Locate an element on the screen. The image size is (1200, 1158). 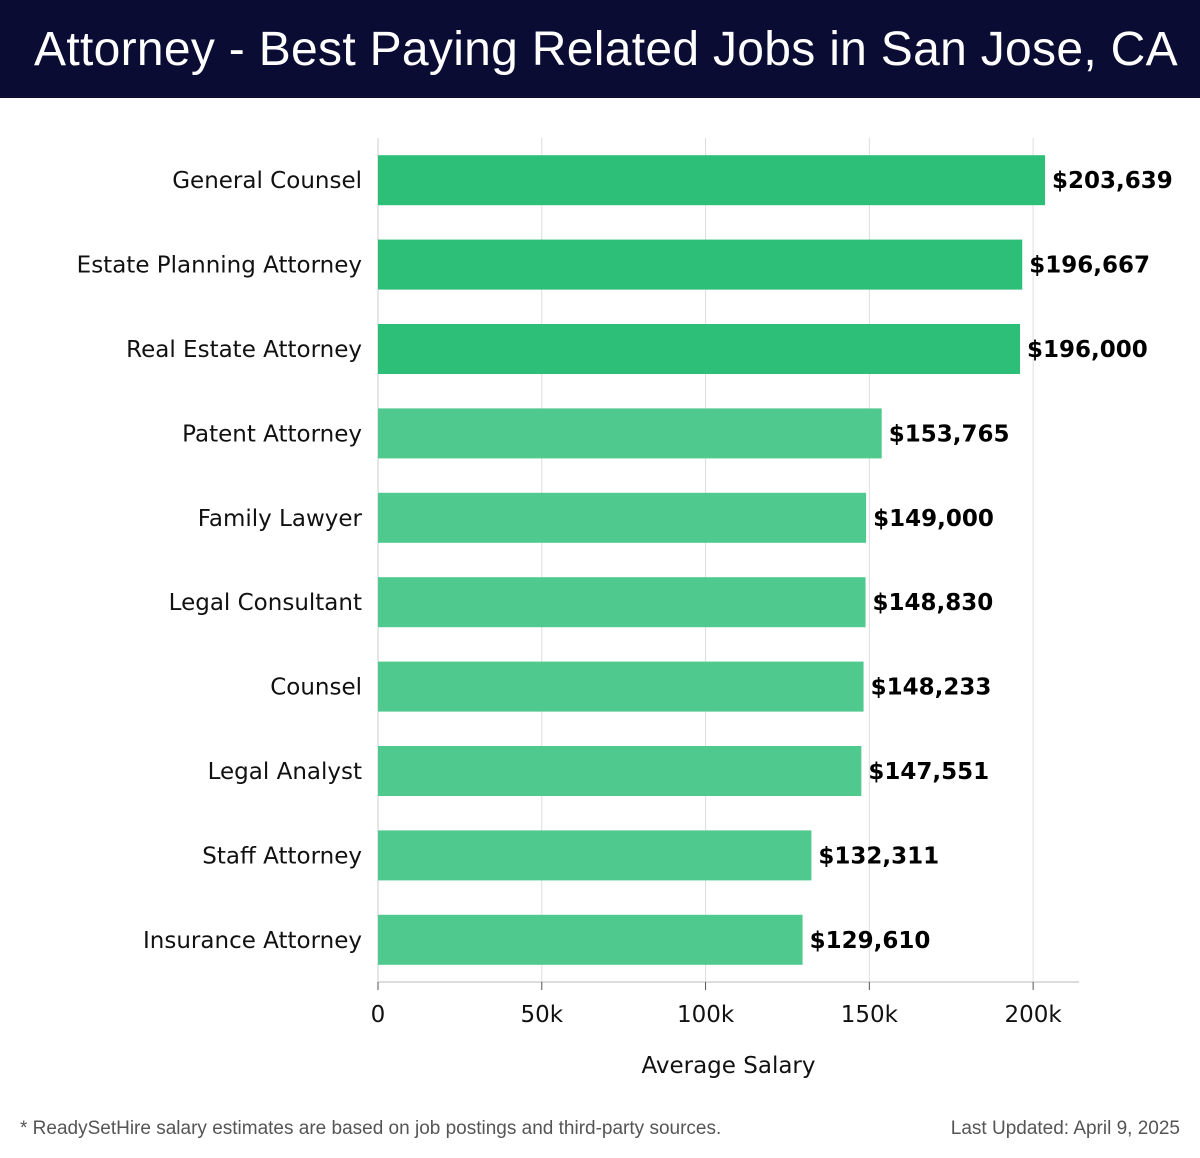
bar-family-lawyer is located at coordinates (622, 517).